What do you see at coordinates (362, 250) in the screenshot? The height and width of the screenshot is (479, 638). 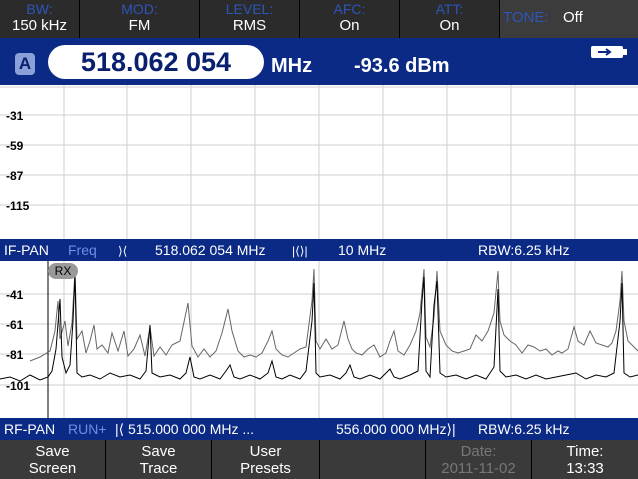 I see `if-span: 10 MHz` at bounding box center [362, 250].